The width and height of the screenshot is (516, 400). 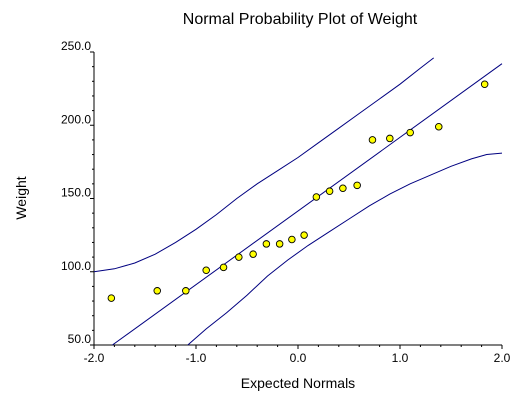 I want to click on y-tick-label: 150.0, so click(x=76, y=193).